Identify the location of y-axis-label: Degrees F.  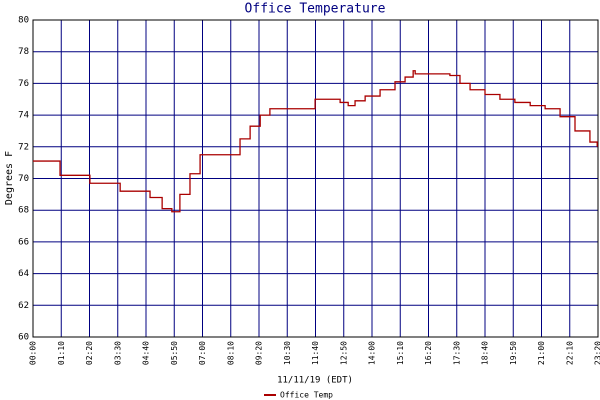
(9, 178).